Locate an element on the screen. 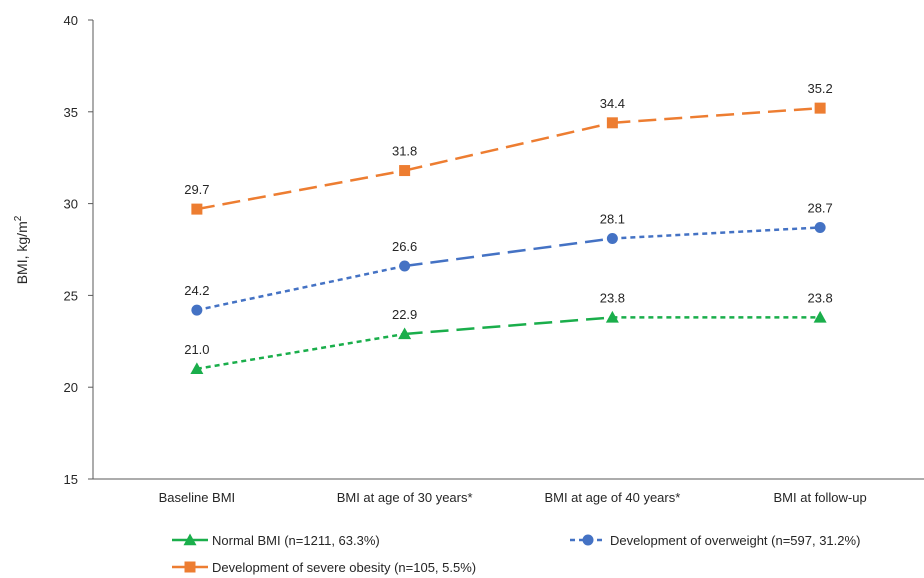  data-label: 35.2 is located at coordinates (819, 88).